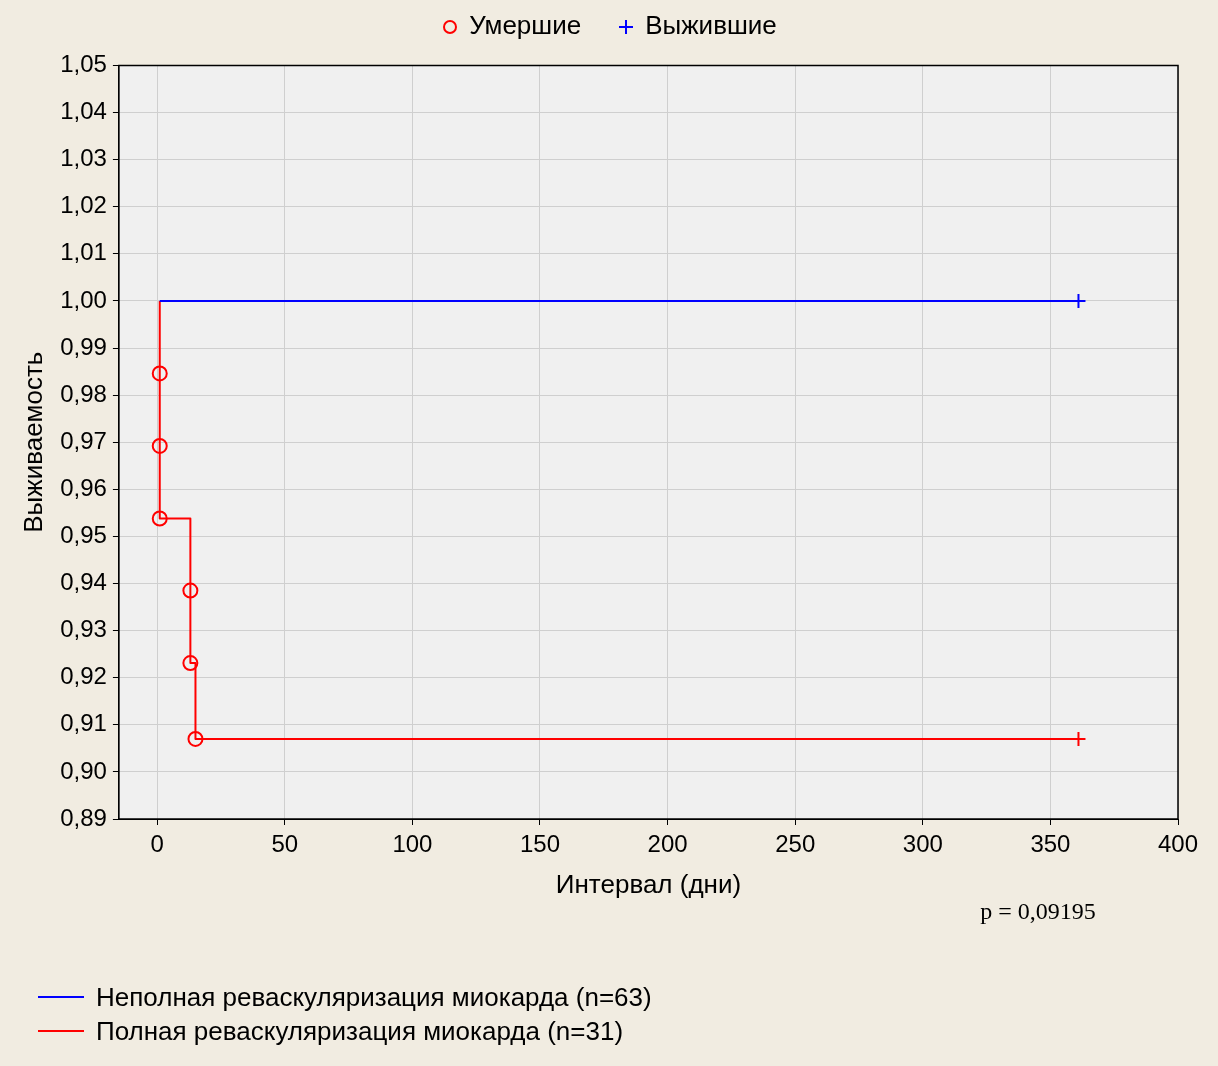 The height and width of the screenshot is (1066, 1218). I want to click on y-tick-label: 0,98, so click(83, 393).